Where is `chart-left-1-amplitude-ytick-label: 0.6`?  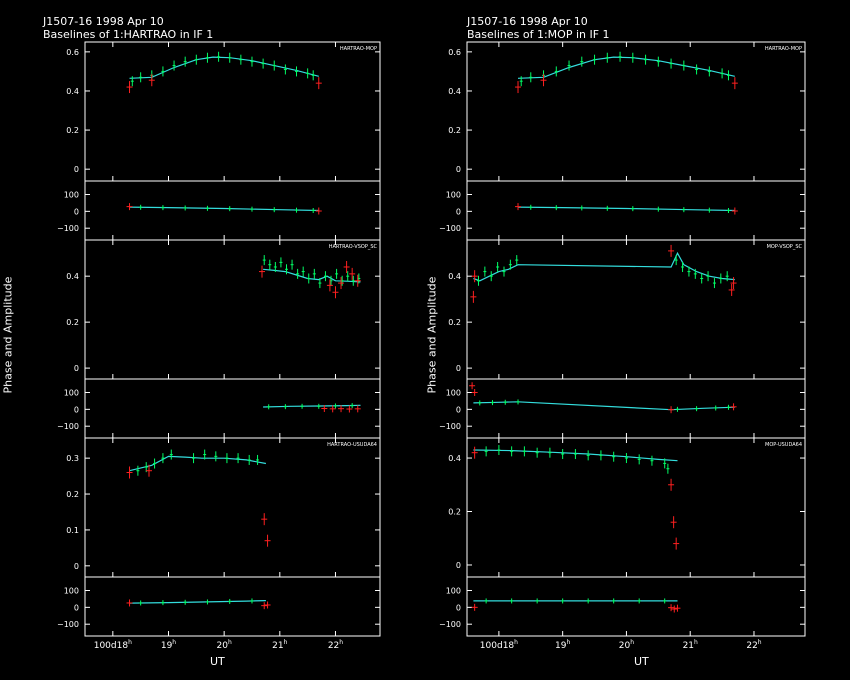 chart-left-1-amplitude-ytick-label: 0.6 is located at coordinates (72, 52).